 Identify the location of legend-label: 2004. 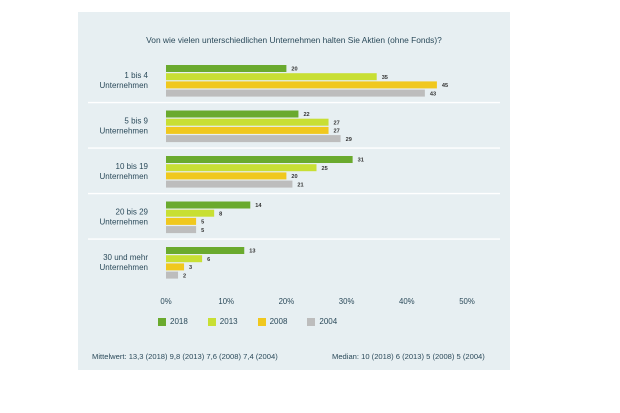
(328, 321).